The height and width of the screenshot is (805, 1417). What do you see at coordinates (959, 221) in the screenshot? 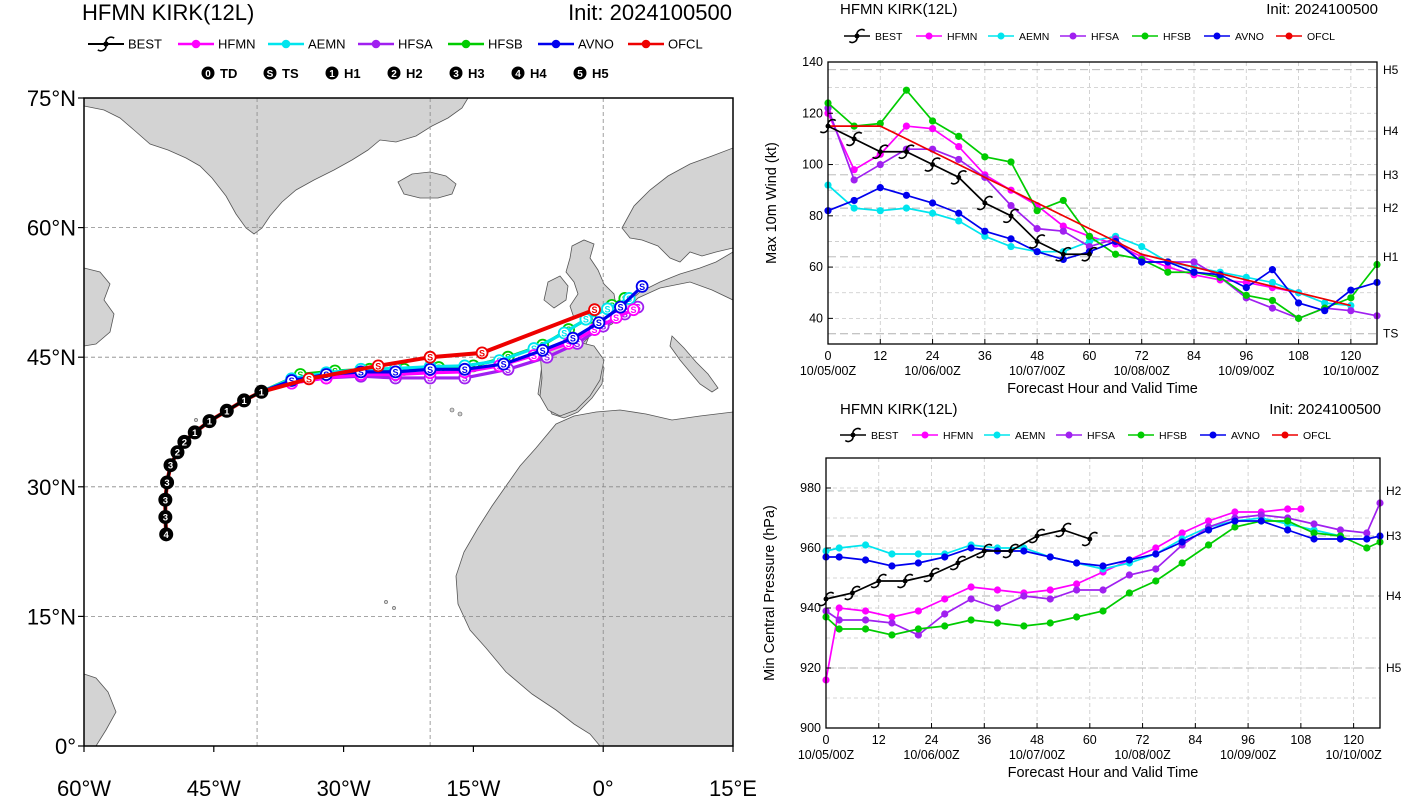
I see `chart-point-aemn` at bounding box center [959, 221].